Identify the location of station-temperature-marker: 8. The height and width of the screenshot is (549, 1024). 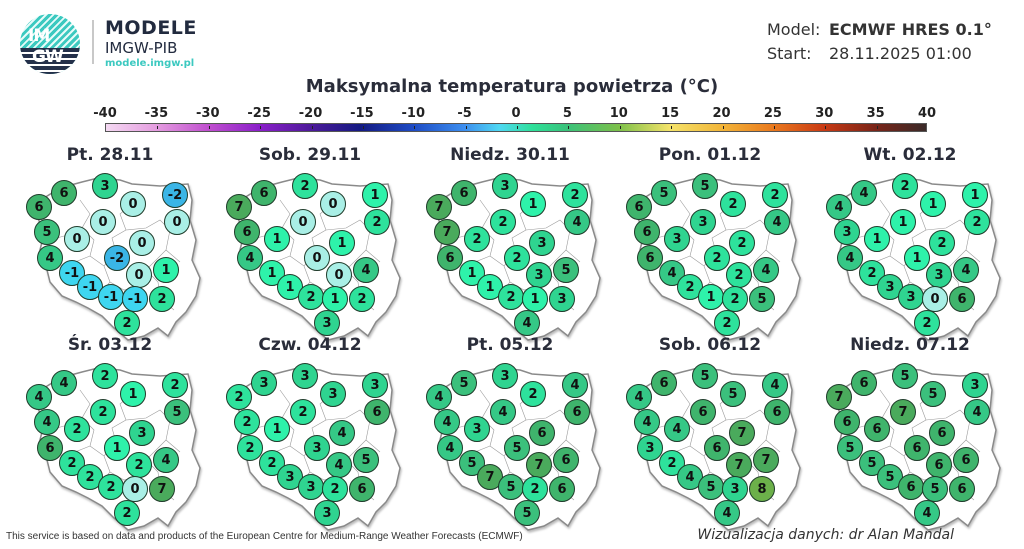
(762, 489).